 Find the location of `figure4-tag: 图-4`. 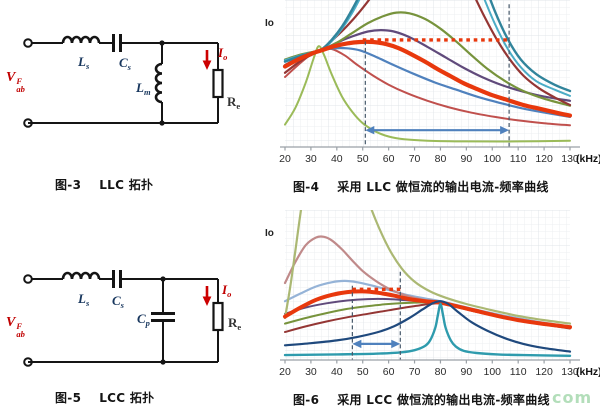

figure4-tag: 图-4 is located at coordinates (306, 187).